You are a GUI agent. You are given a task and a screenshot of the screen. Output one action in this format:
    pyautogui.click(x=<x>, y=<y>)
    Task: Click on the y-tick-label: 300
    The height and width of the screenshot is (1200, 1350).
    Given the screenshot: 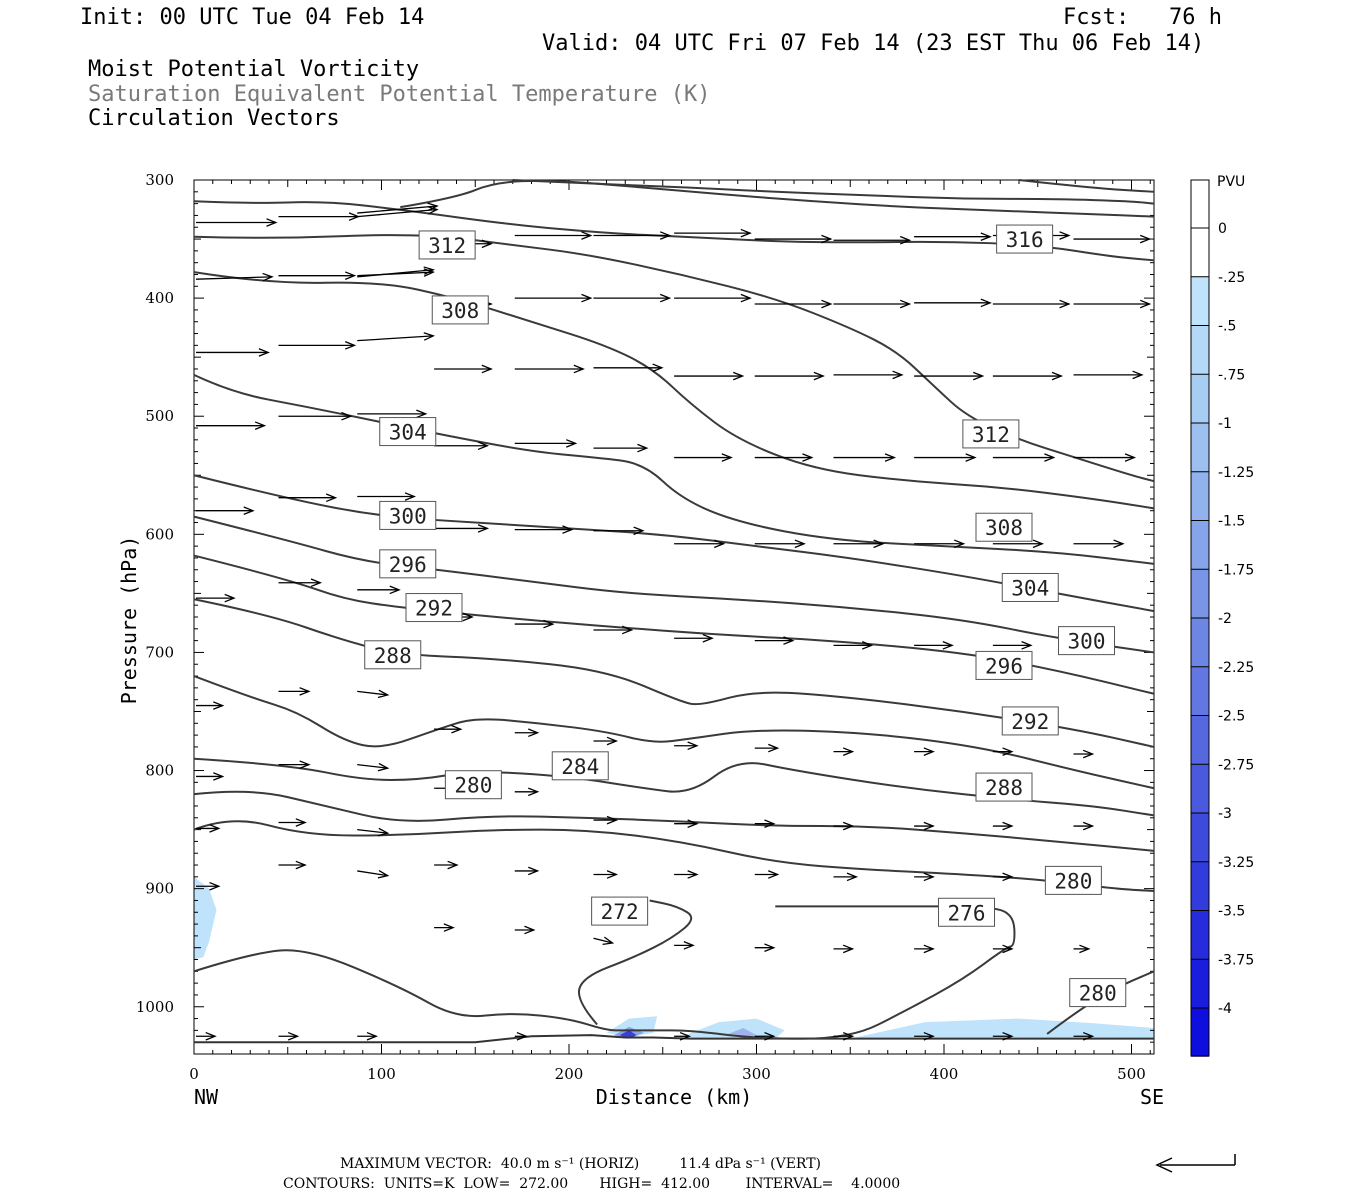 What is the action you would take?
    pyautogui.click(x=159, y=180)
    